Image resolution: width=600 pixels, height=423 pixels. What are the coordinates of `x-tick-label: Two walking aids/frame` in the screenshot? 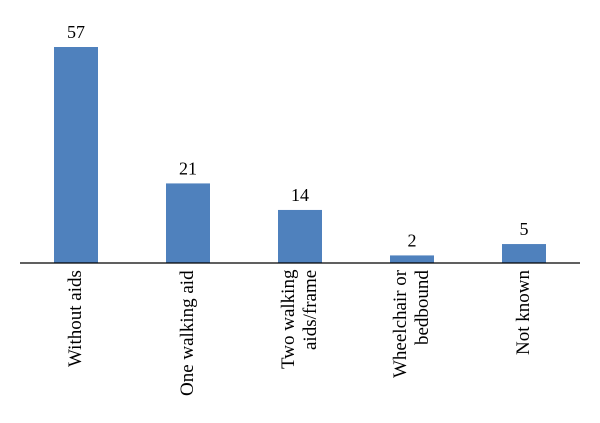 It's located at (299, 320).